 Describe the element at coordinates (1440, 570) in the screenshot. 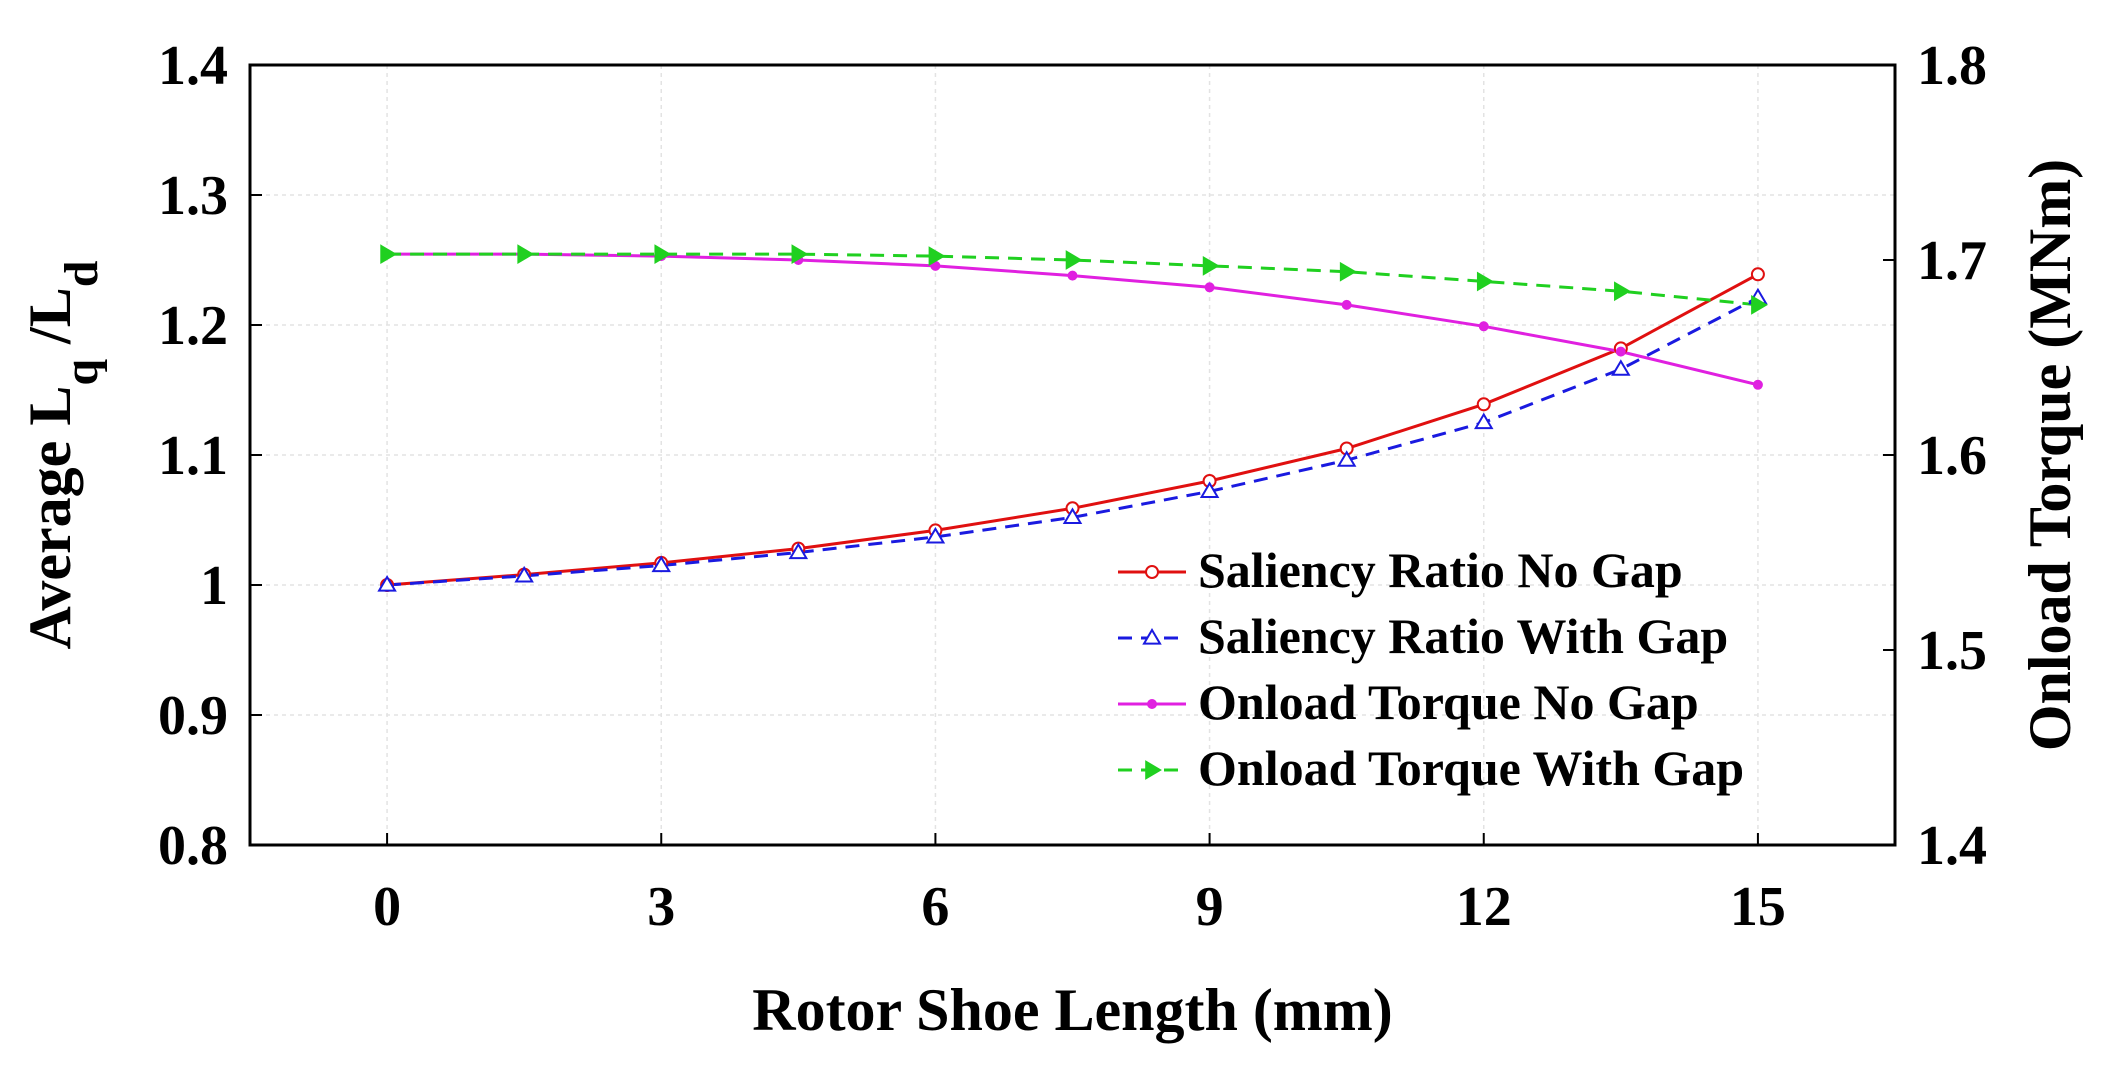

I see `legend-label: Saliency Ratio No Gap` at that location.